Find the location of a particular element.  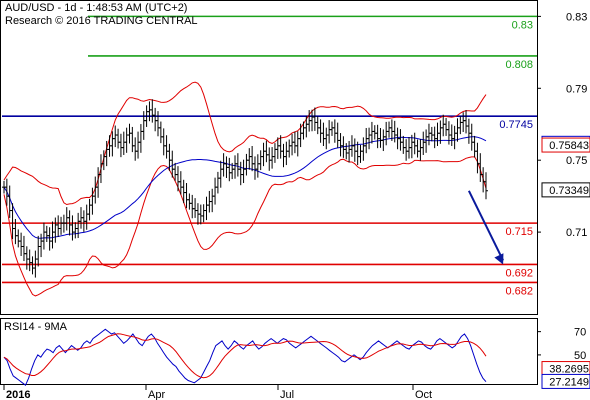

value-box: 0.73349 is located at coordinates (565, 190).